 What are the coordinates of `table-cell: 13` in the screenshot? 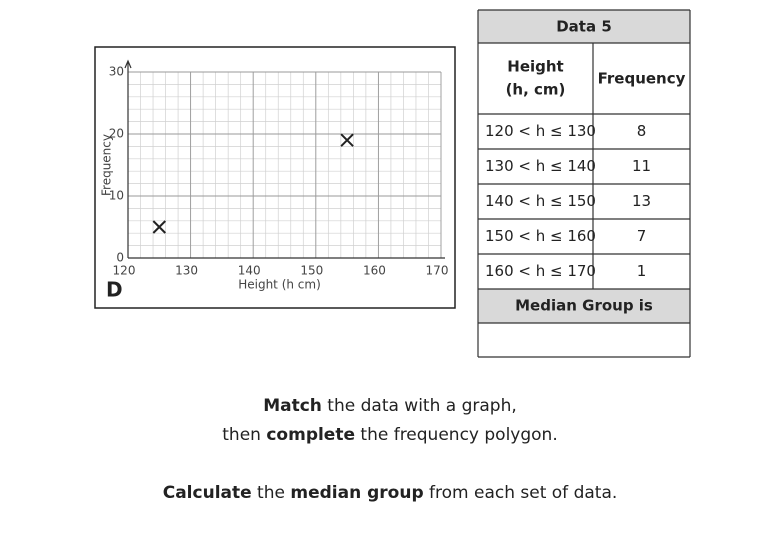 It's located at (641, 201).